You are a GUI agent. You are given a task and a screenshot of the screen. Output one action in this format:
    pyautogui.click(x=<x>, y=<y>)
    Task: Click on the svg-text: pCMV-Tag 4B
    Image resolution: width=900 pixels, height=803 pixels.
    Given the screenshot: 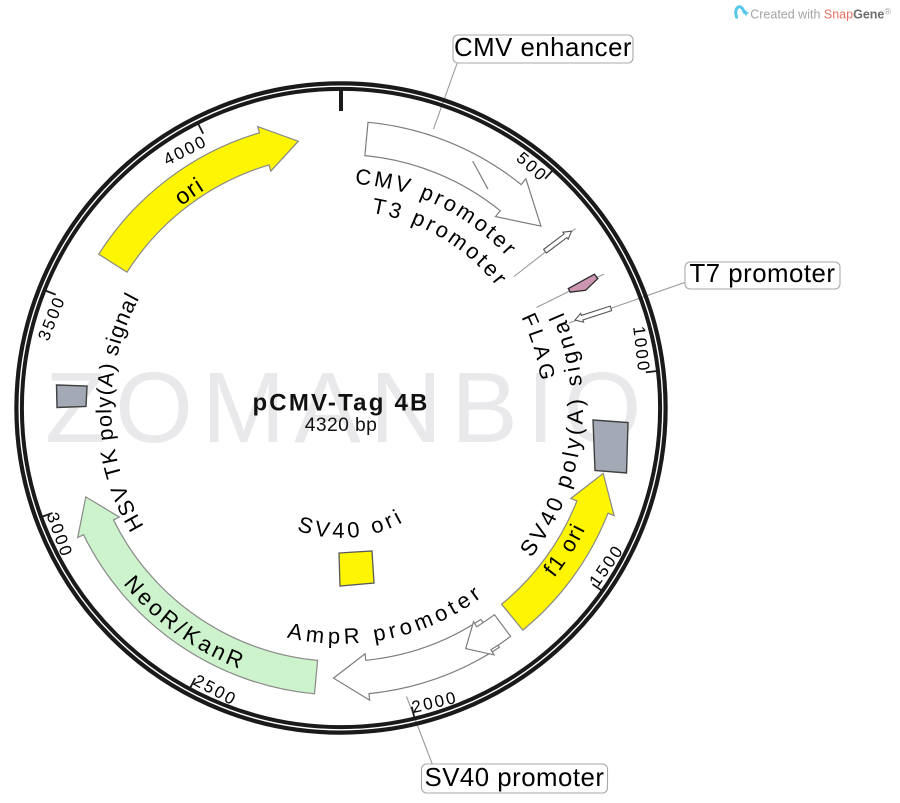 What is the action you would take?
    pyautogui.click(x=340, y=403)
    